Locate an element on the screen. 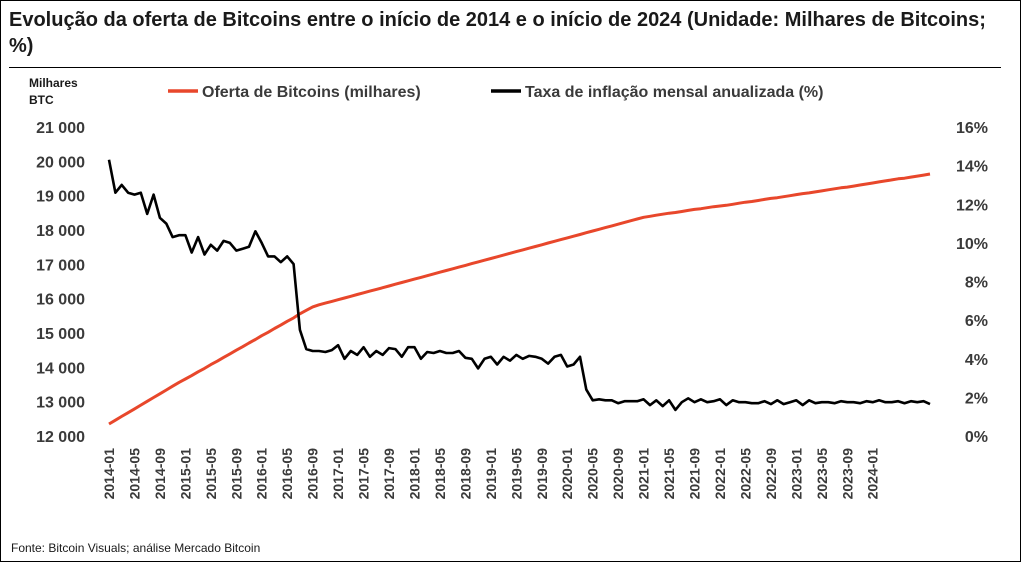 The image size is (1023, 564). legend-inflation-label: Taxa de inflação mensal anualizada (%) is located at coordinates (674, 92).